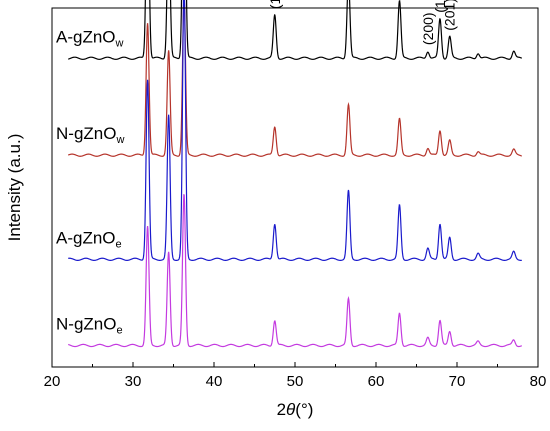 The height and width of the screenshot is (431, 550). Describe the element at coordinates (89, 239) in the screenshot. I see `series-label-2: A-gZnOe` at that location.